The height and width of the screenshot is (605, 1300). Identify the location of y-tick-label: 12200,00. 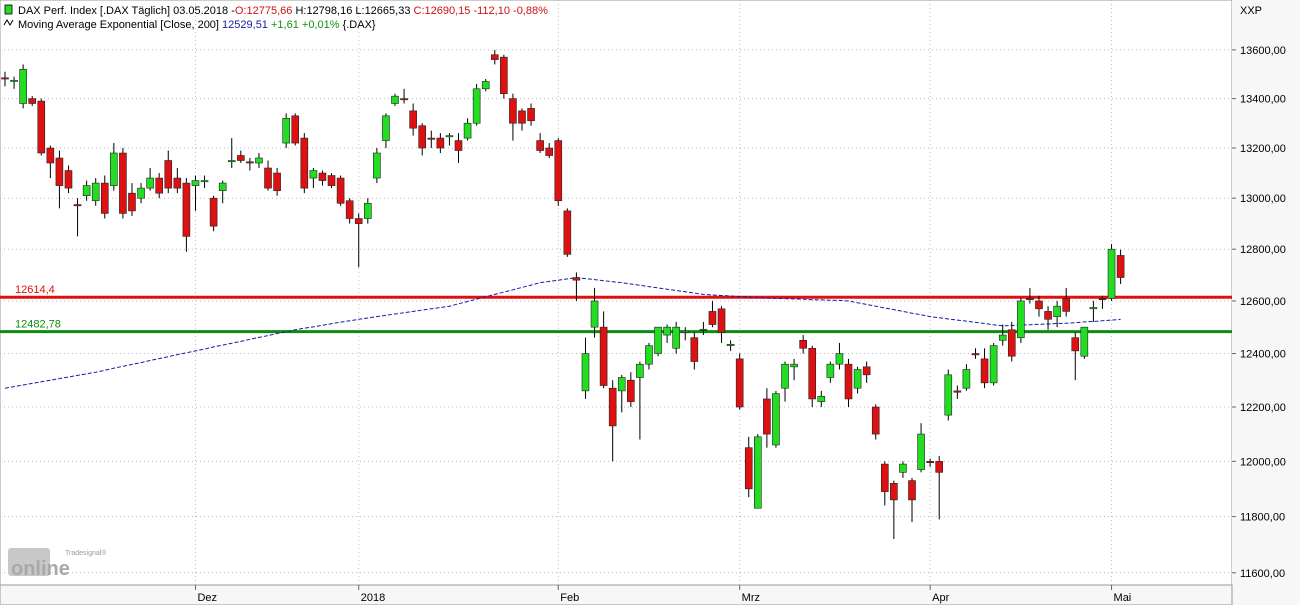
(1263, 408).